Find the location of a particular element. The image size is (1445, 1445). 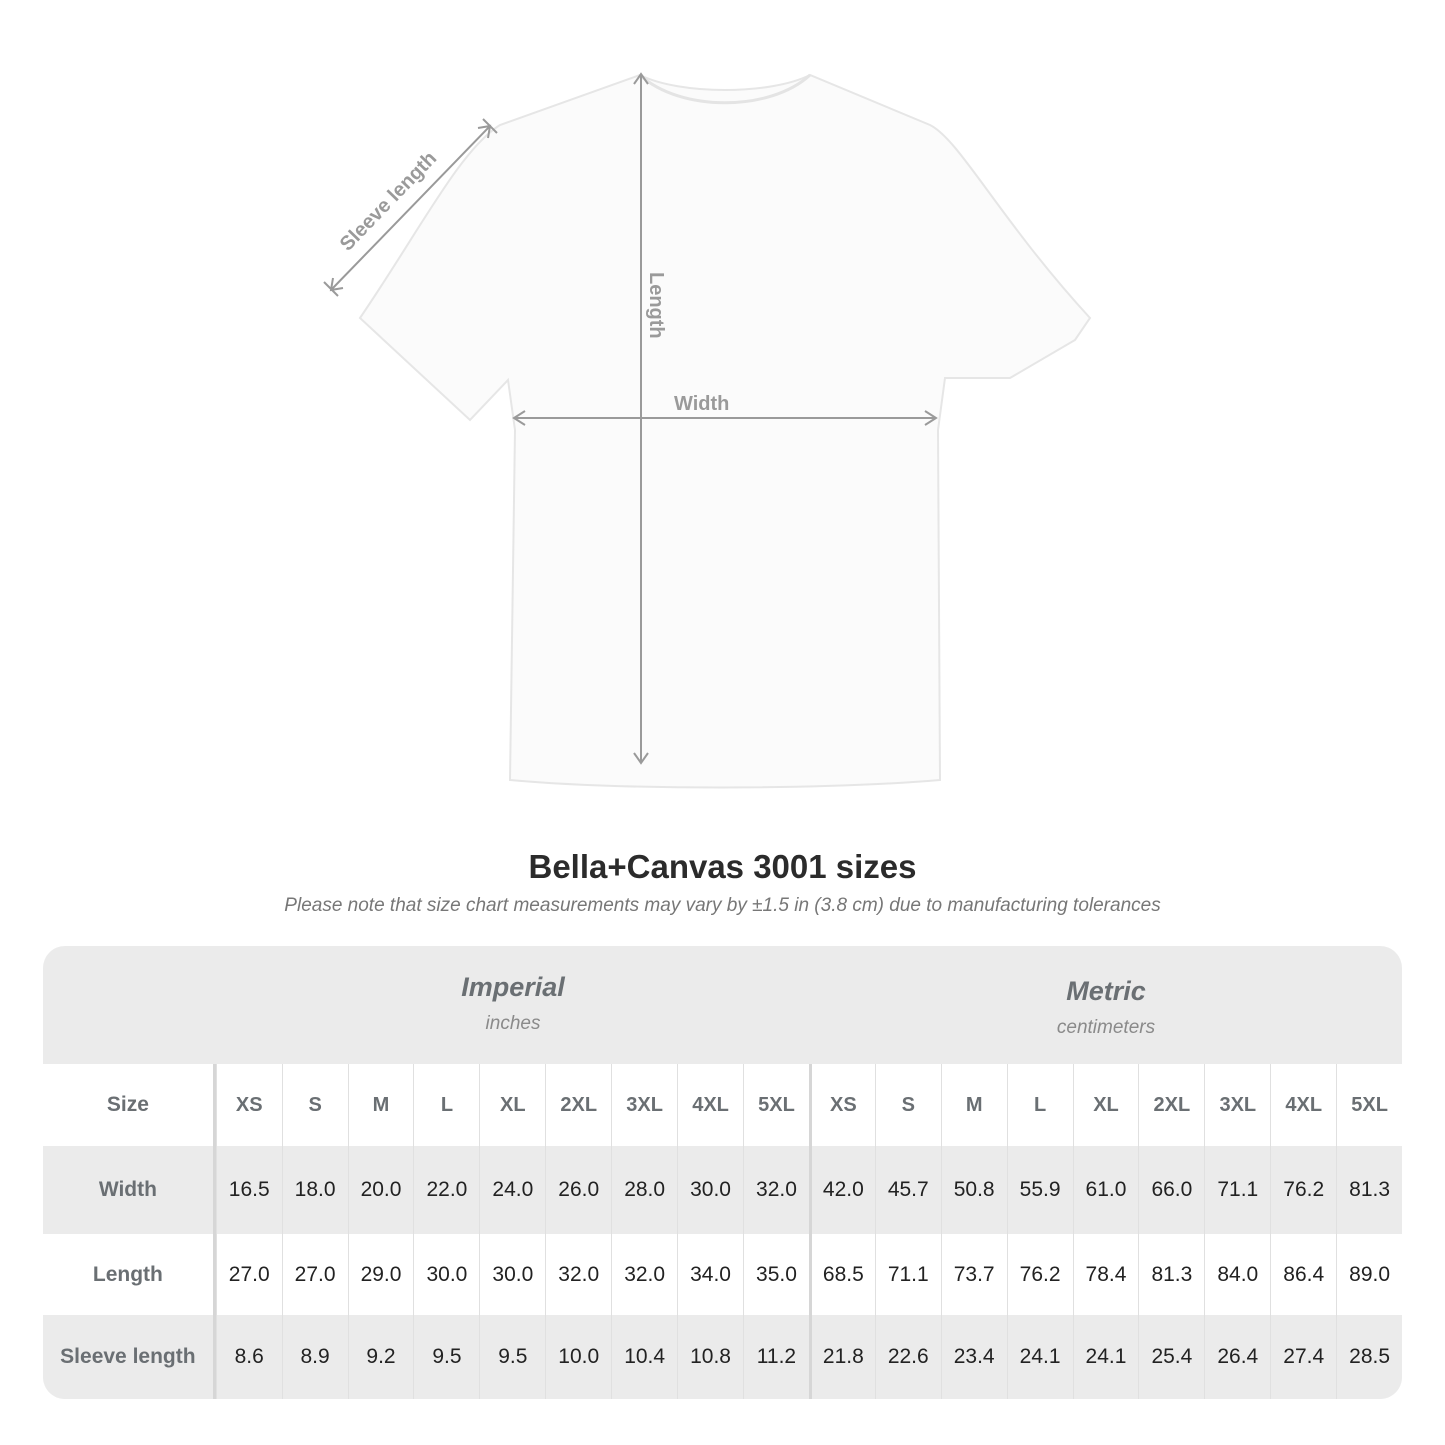

metric-value: 68.5 is located at coordinates (841, 1274).